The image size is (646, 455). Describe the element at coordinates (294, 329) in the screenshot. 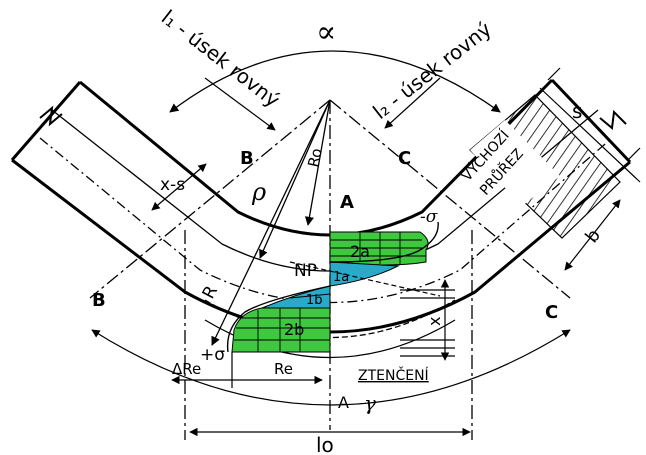

I see `label-zone-2b: 2b` at that location.